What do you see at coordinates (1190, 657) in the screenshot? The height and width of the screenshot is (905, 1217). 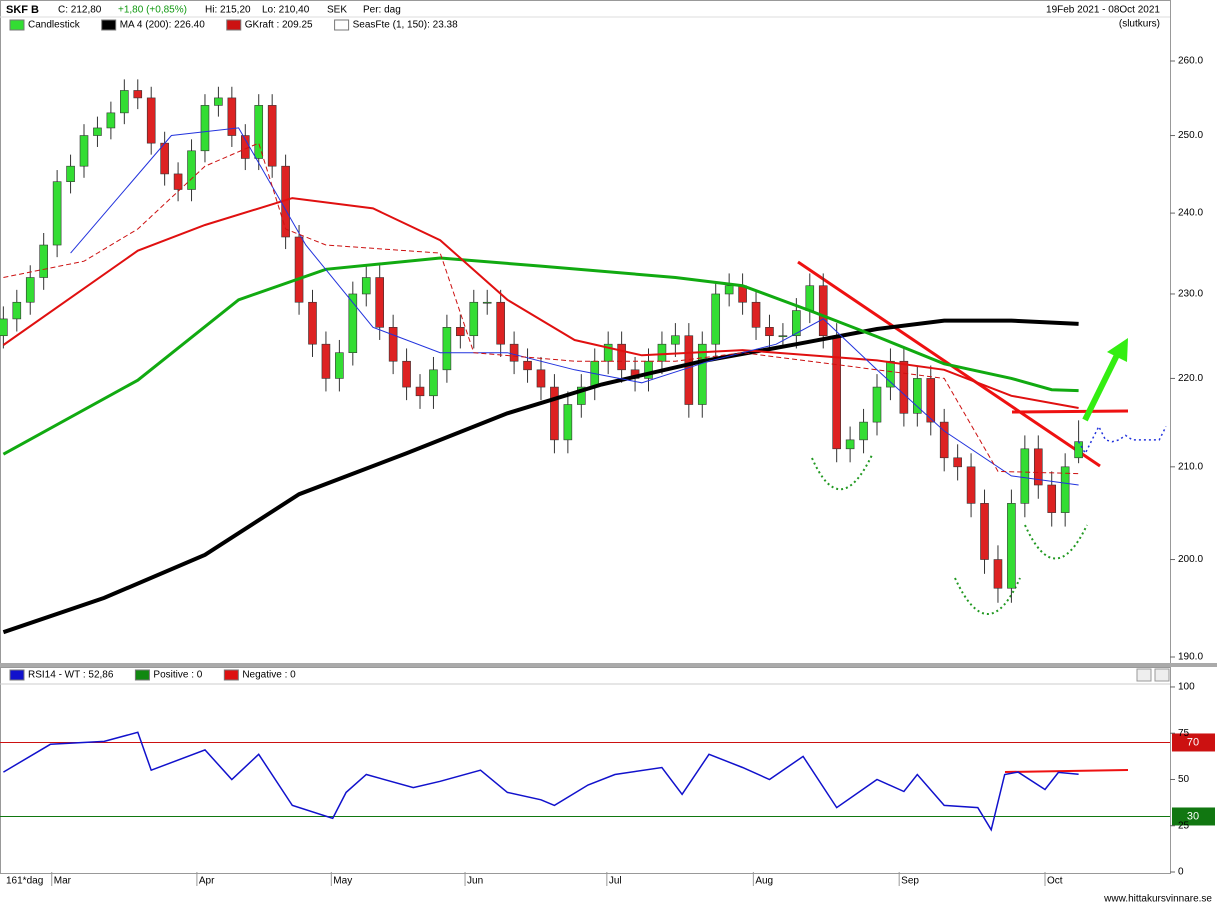 I see `y-tick-label: 190.0` at bounding box center [1190, 657].